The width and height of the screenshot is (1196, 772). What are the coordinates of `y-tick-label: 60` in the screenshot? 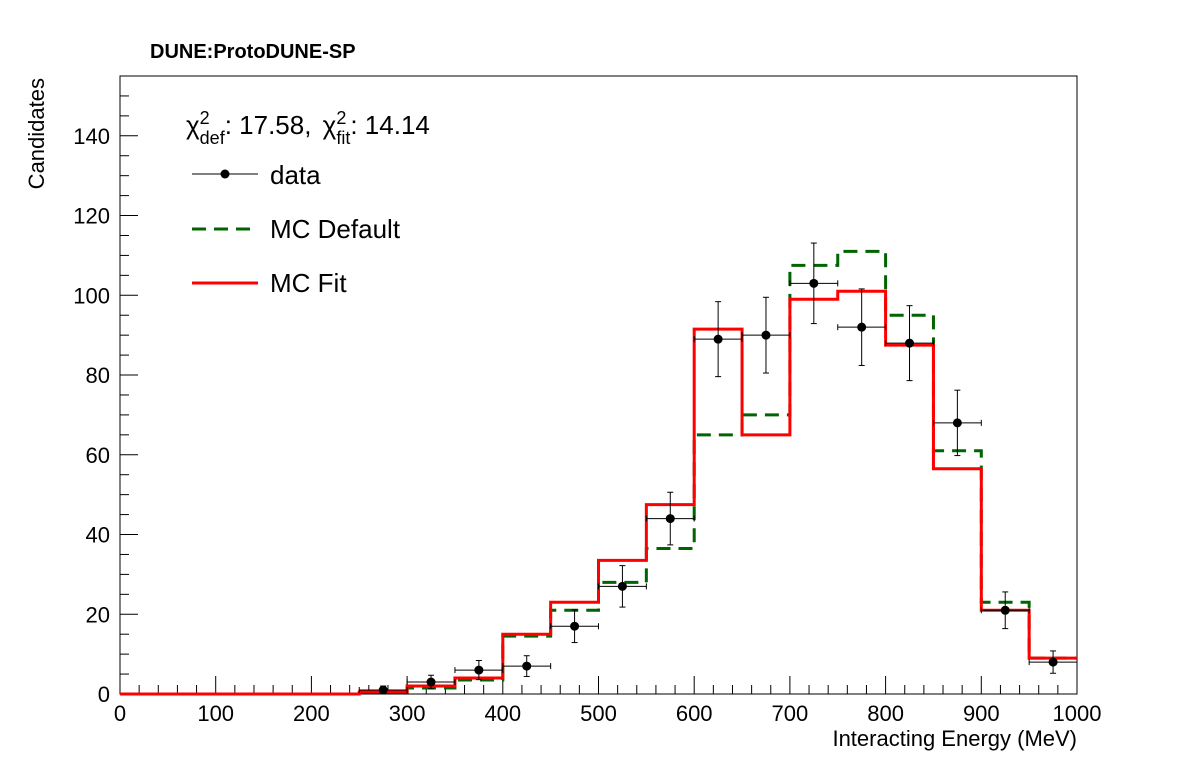 It's located at (98, 455).